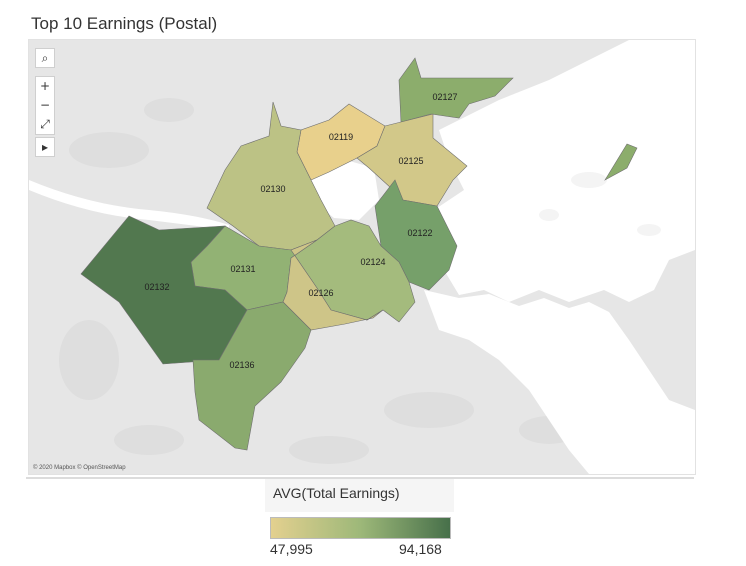 The width and height of the screenshot is (746, 566). What do you see at coordinates (444, 97) in the screenshot?
I see `region-label-02127: 02127` at bounding box center [444, 97].